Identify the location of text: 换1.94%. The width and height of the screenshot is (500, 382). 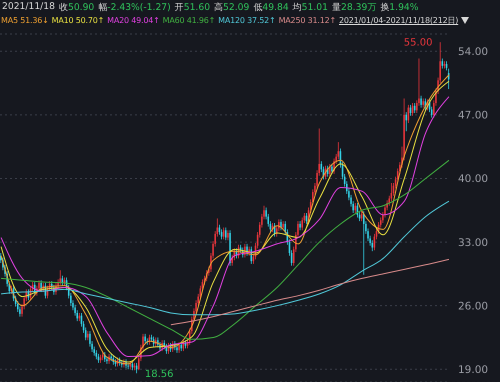
(399, 7).